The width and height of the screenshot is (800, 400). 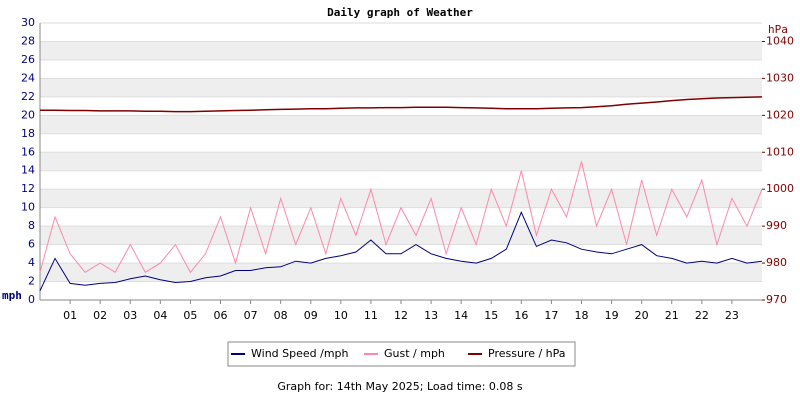 What do you see at coordinates (776, 262) in the screenshot?
I see `y2-tick-label: 980` at bounding box center [776, 262].